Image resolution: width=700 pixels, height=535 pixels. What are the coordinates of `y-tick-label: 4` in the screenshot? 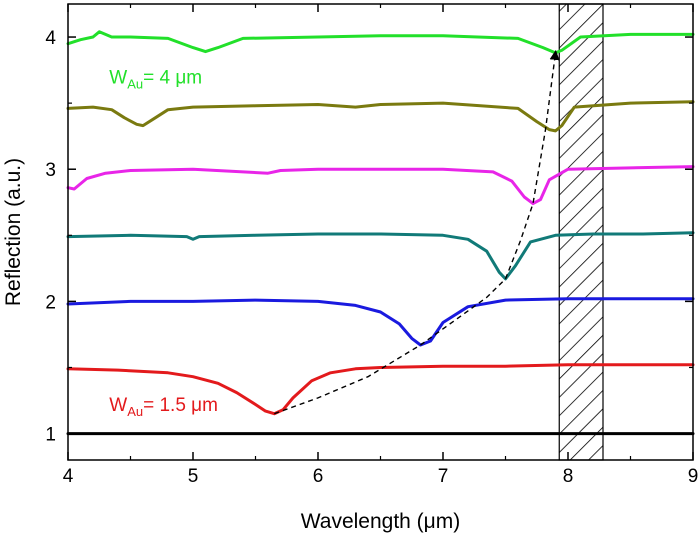 It's located at (50, 38).